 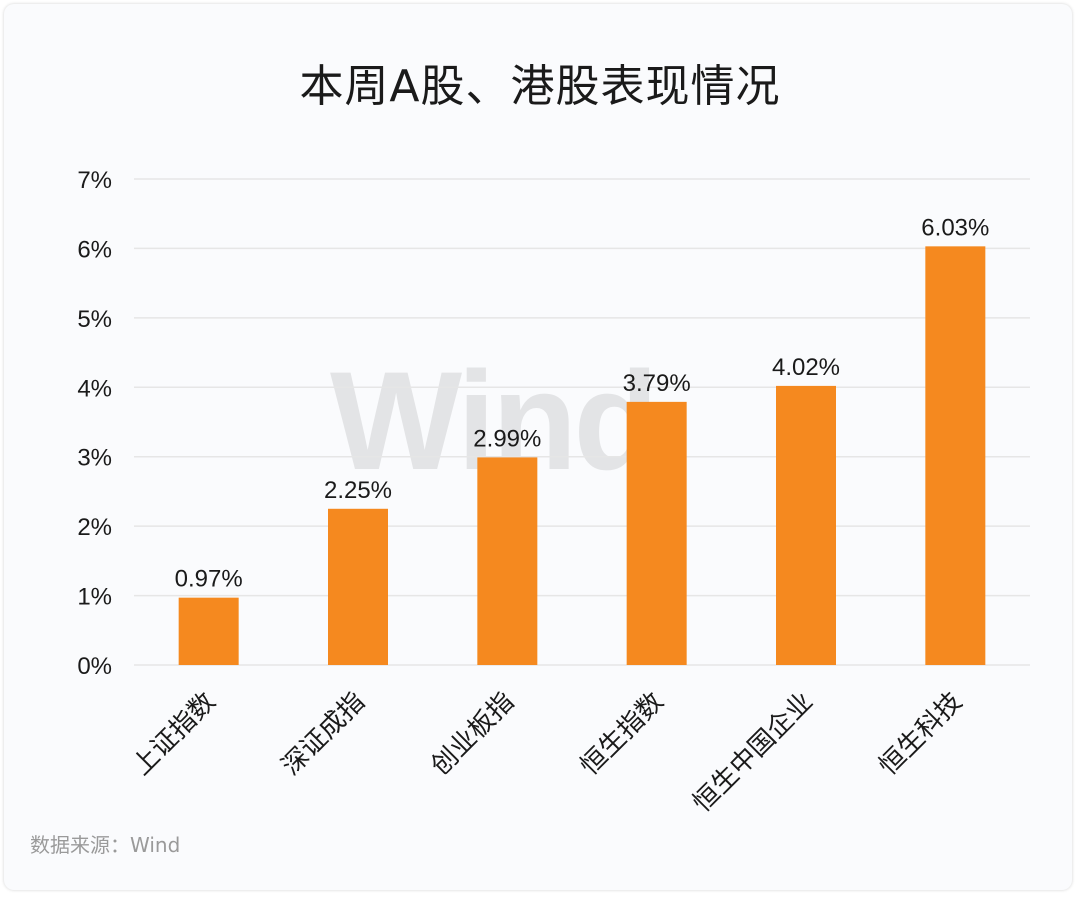 What do you see at coordinates (507, 438) in the screenshot?
I see `bar-value-label: 2.99%` at bounding box center [507, 438].